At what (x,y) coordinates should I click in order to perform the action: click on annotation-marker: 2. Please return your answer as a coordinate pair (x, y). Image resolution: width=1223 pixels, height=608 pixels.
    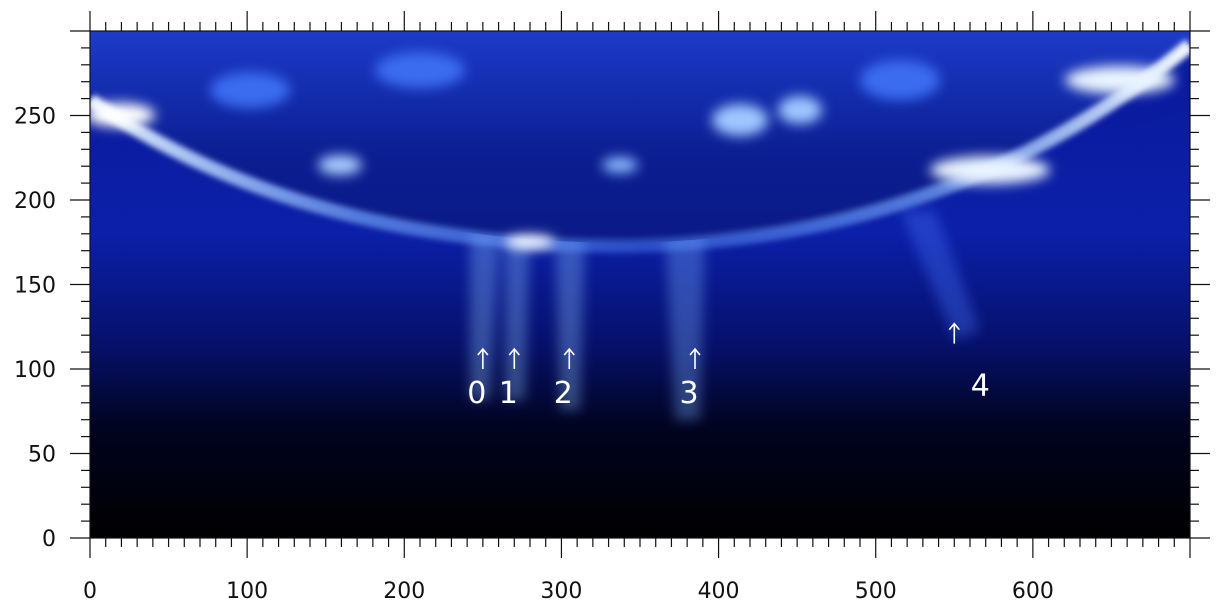
    Looking at the image, I should click on (564, 379).